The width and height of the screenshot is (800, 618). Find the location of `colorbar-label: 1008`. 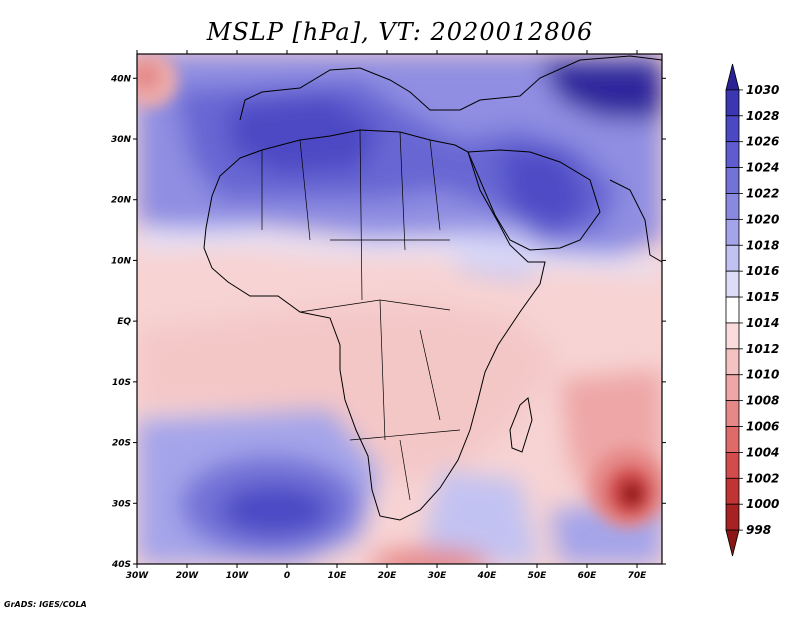

colorbar-label: 1008 is located at coordinates (762, 401).